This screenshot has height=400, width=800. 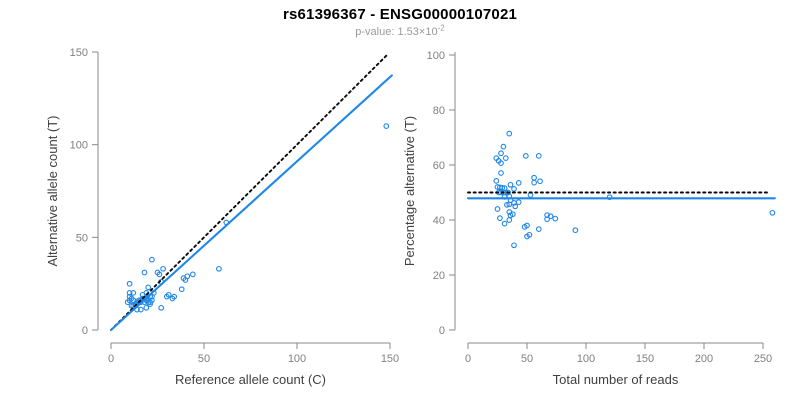 I want to click on x-axis: 0 50 100 150 Reference allele count (C), so click(x=253, y=364).